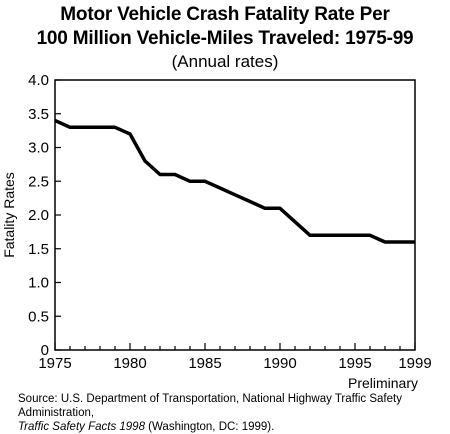  I want to click on x-tick-label: 1990, so click(279, 363).